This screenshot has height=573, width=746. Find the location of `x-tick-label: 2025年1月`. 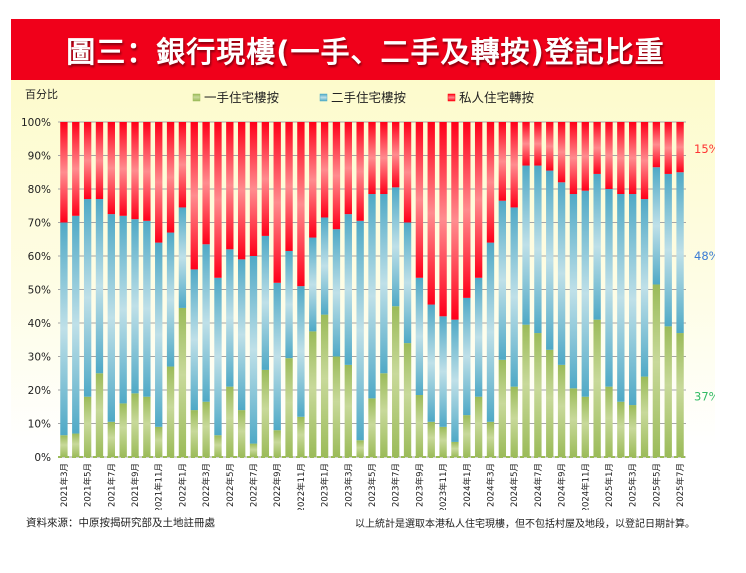

x-tick-label: 2025年1月 is located at coordinates (609, 485).